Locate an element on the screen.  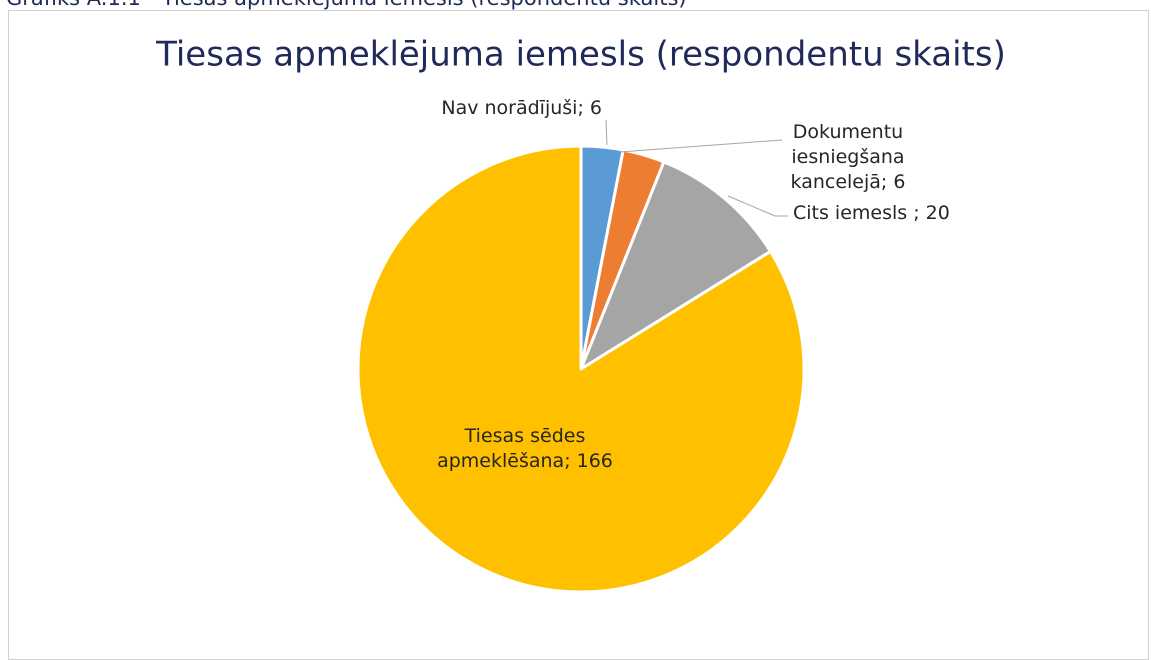
leader-lines is located at coordinates (696, 168).